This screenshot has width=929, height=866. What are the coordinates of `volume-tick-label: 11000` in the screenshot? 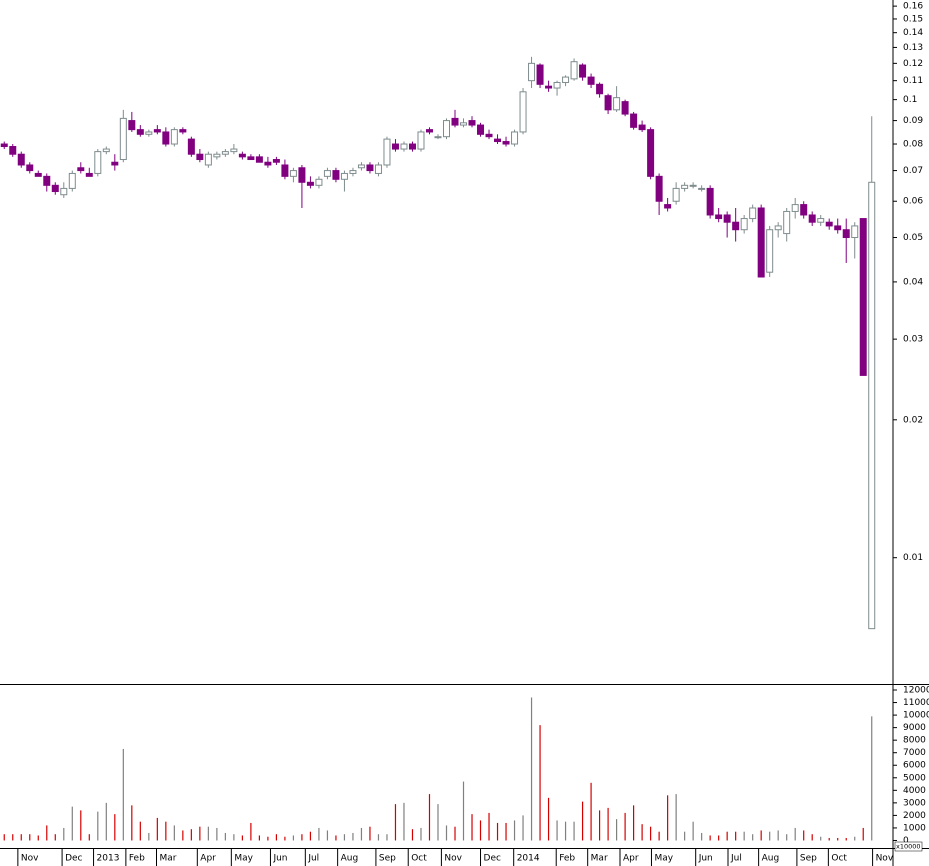 It's located at (916, 703).